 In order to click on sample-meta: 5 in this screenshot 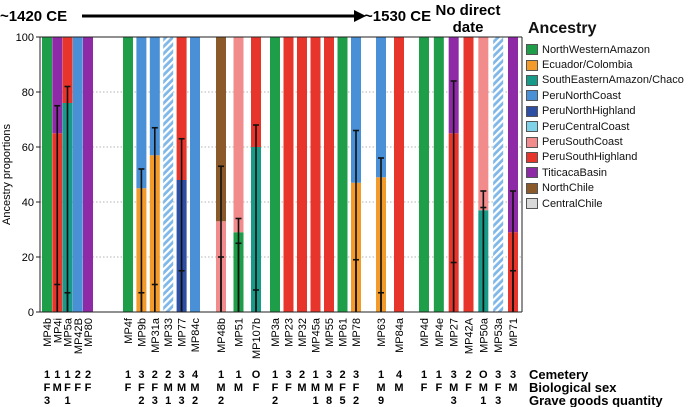, I will do `click(342, 401)`.